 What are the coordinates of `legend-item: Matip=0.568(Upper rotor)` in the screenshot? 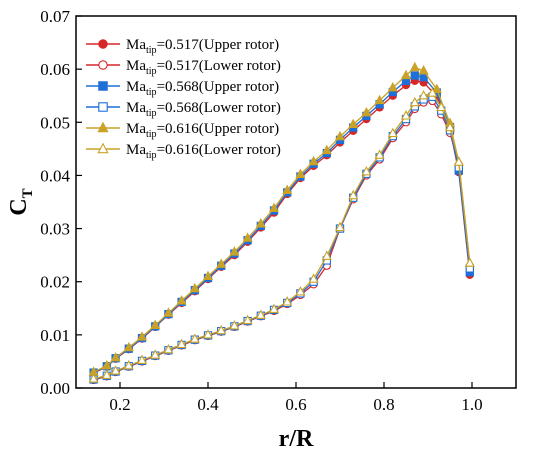 It's located at (182, 88).